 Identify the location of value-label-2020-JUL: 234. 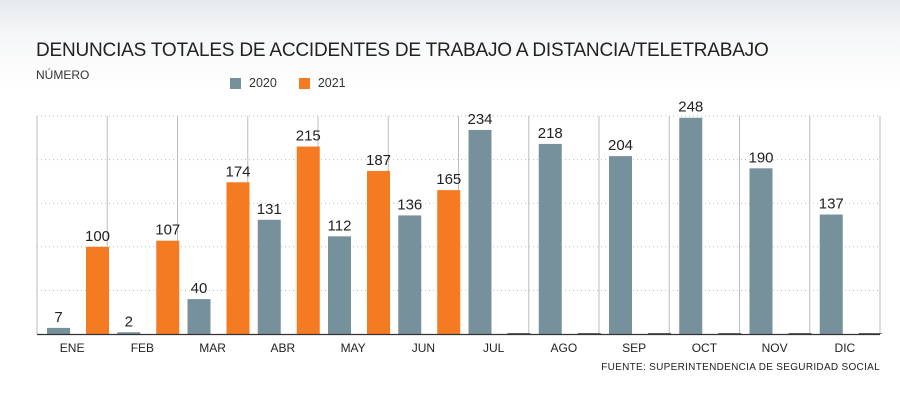
(479, 119).